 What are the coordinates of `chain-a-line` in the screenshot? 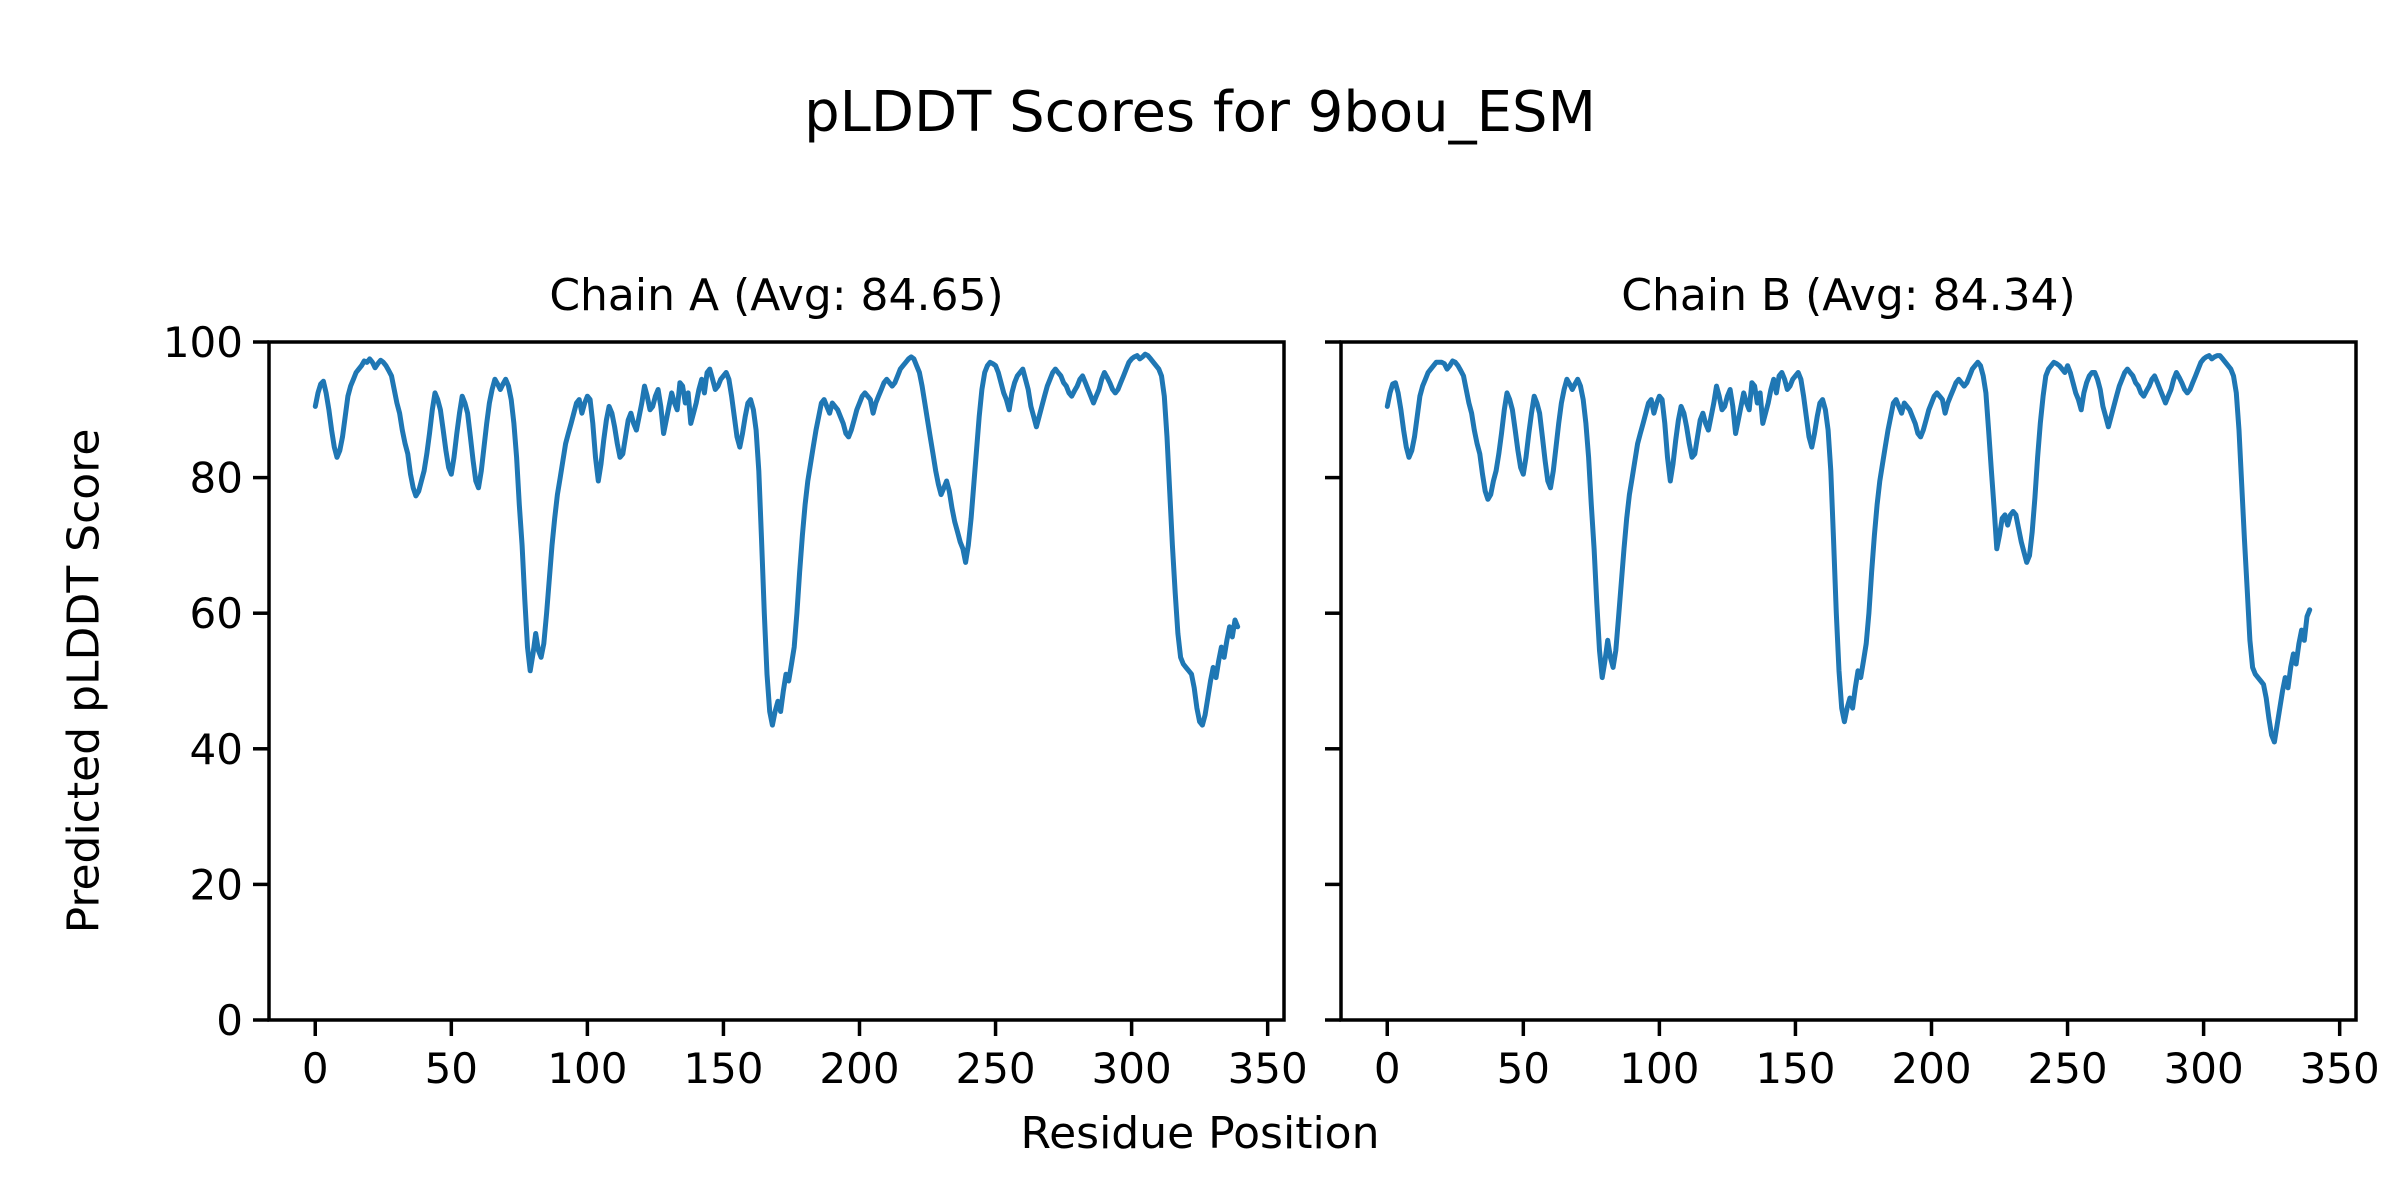 It's located at (776, 539).